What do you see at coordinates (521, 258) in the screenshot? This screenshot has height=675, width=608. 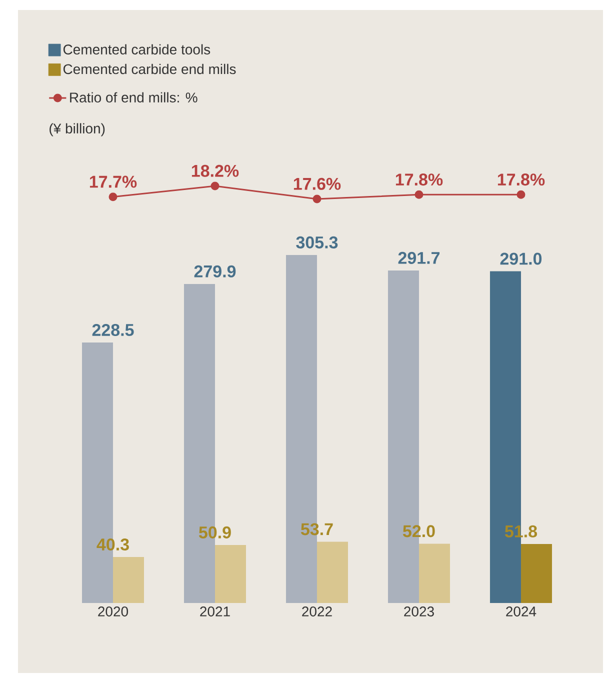 I see `data-label: 291.0` at bounding box center [521, 258].